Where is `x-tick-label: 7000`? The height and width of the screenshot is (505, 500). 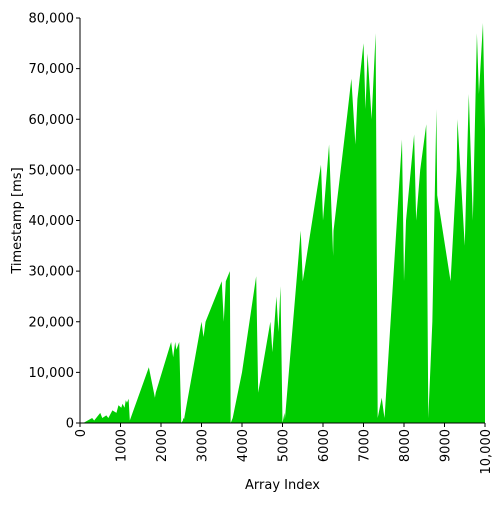 x-tick-label: 7000 is located at coordinates (365, 445).